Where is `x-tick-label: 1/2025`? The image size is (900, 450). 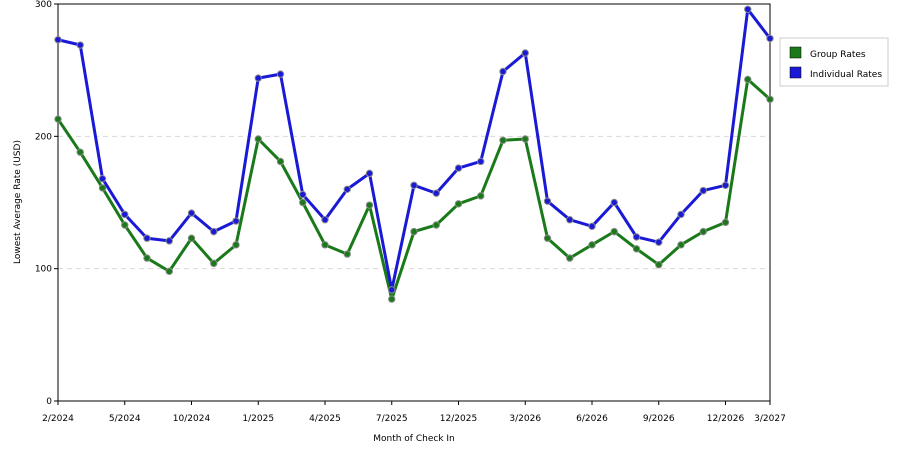 x-tick-label: 1/2025 is located at coordinates (258, 419).